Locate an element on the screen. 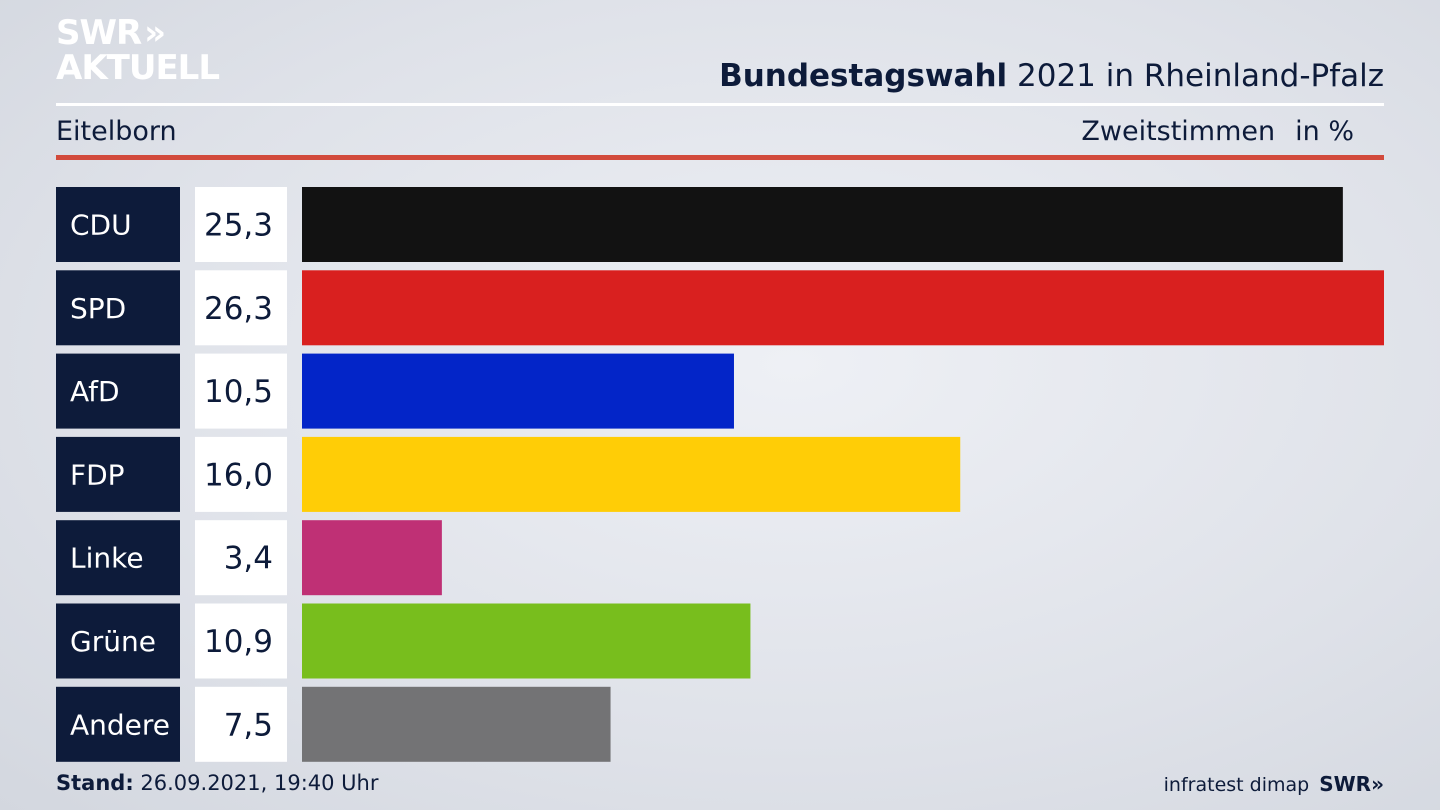  value-box-grne is located at coordinates (241, 641).